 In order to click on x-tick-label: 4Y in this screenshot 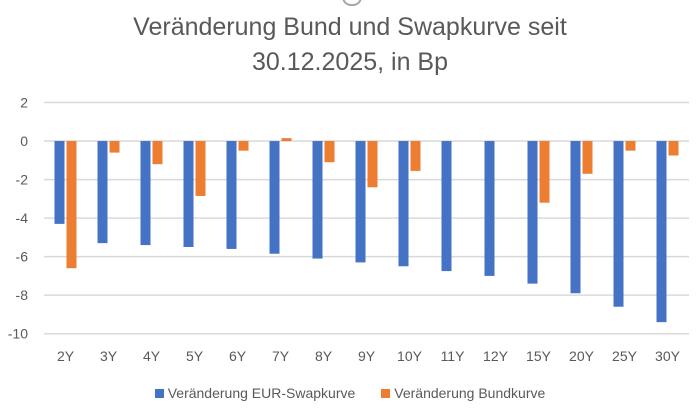, I will do `click(152, 356)`.